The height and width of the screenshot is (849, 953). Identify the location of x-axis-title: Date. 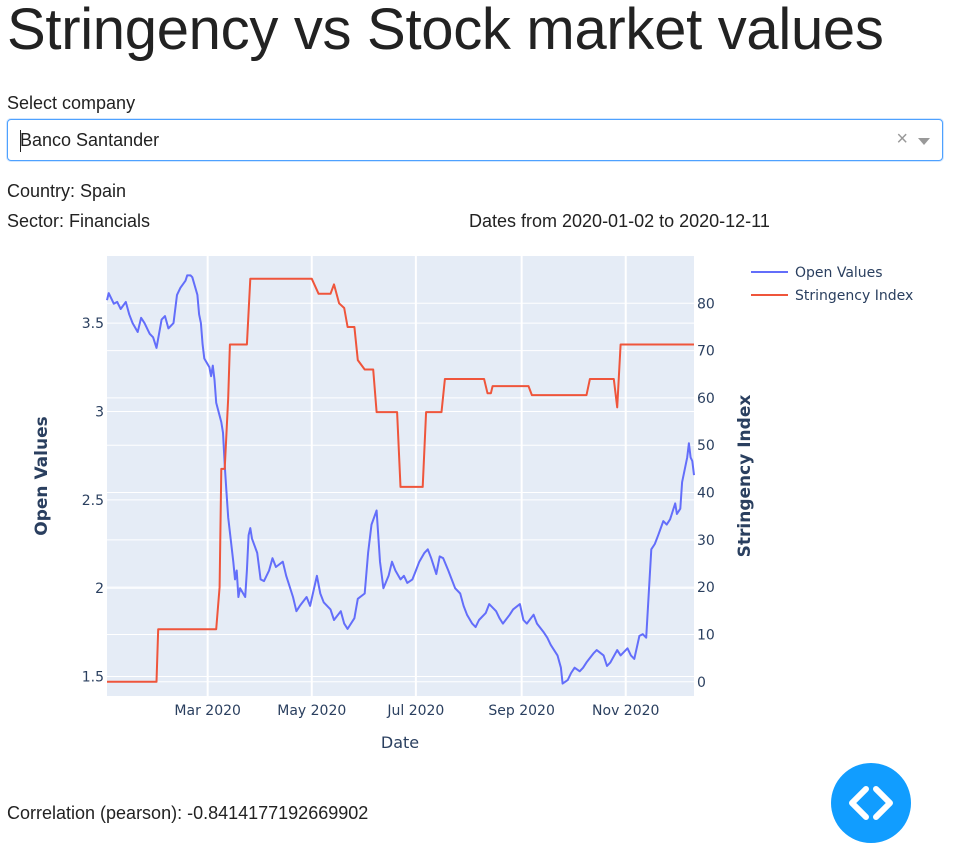
(400, 742).